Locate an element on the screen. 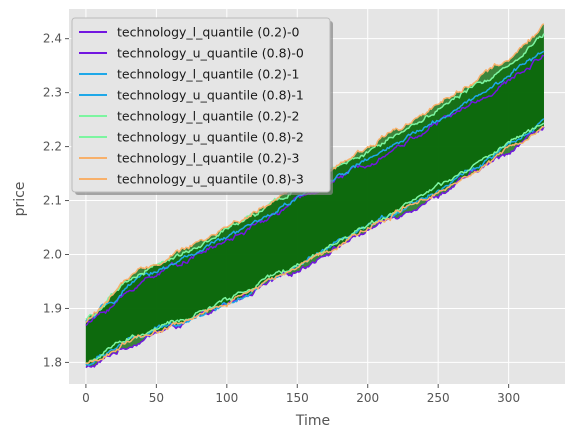 The height and width of the screenshot is (440, 574). x-tick-label: 200 is located at coordinates (367, 398).